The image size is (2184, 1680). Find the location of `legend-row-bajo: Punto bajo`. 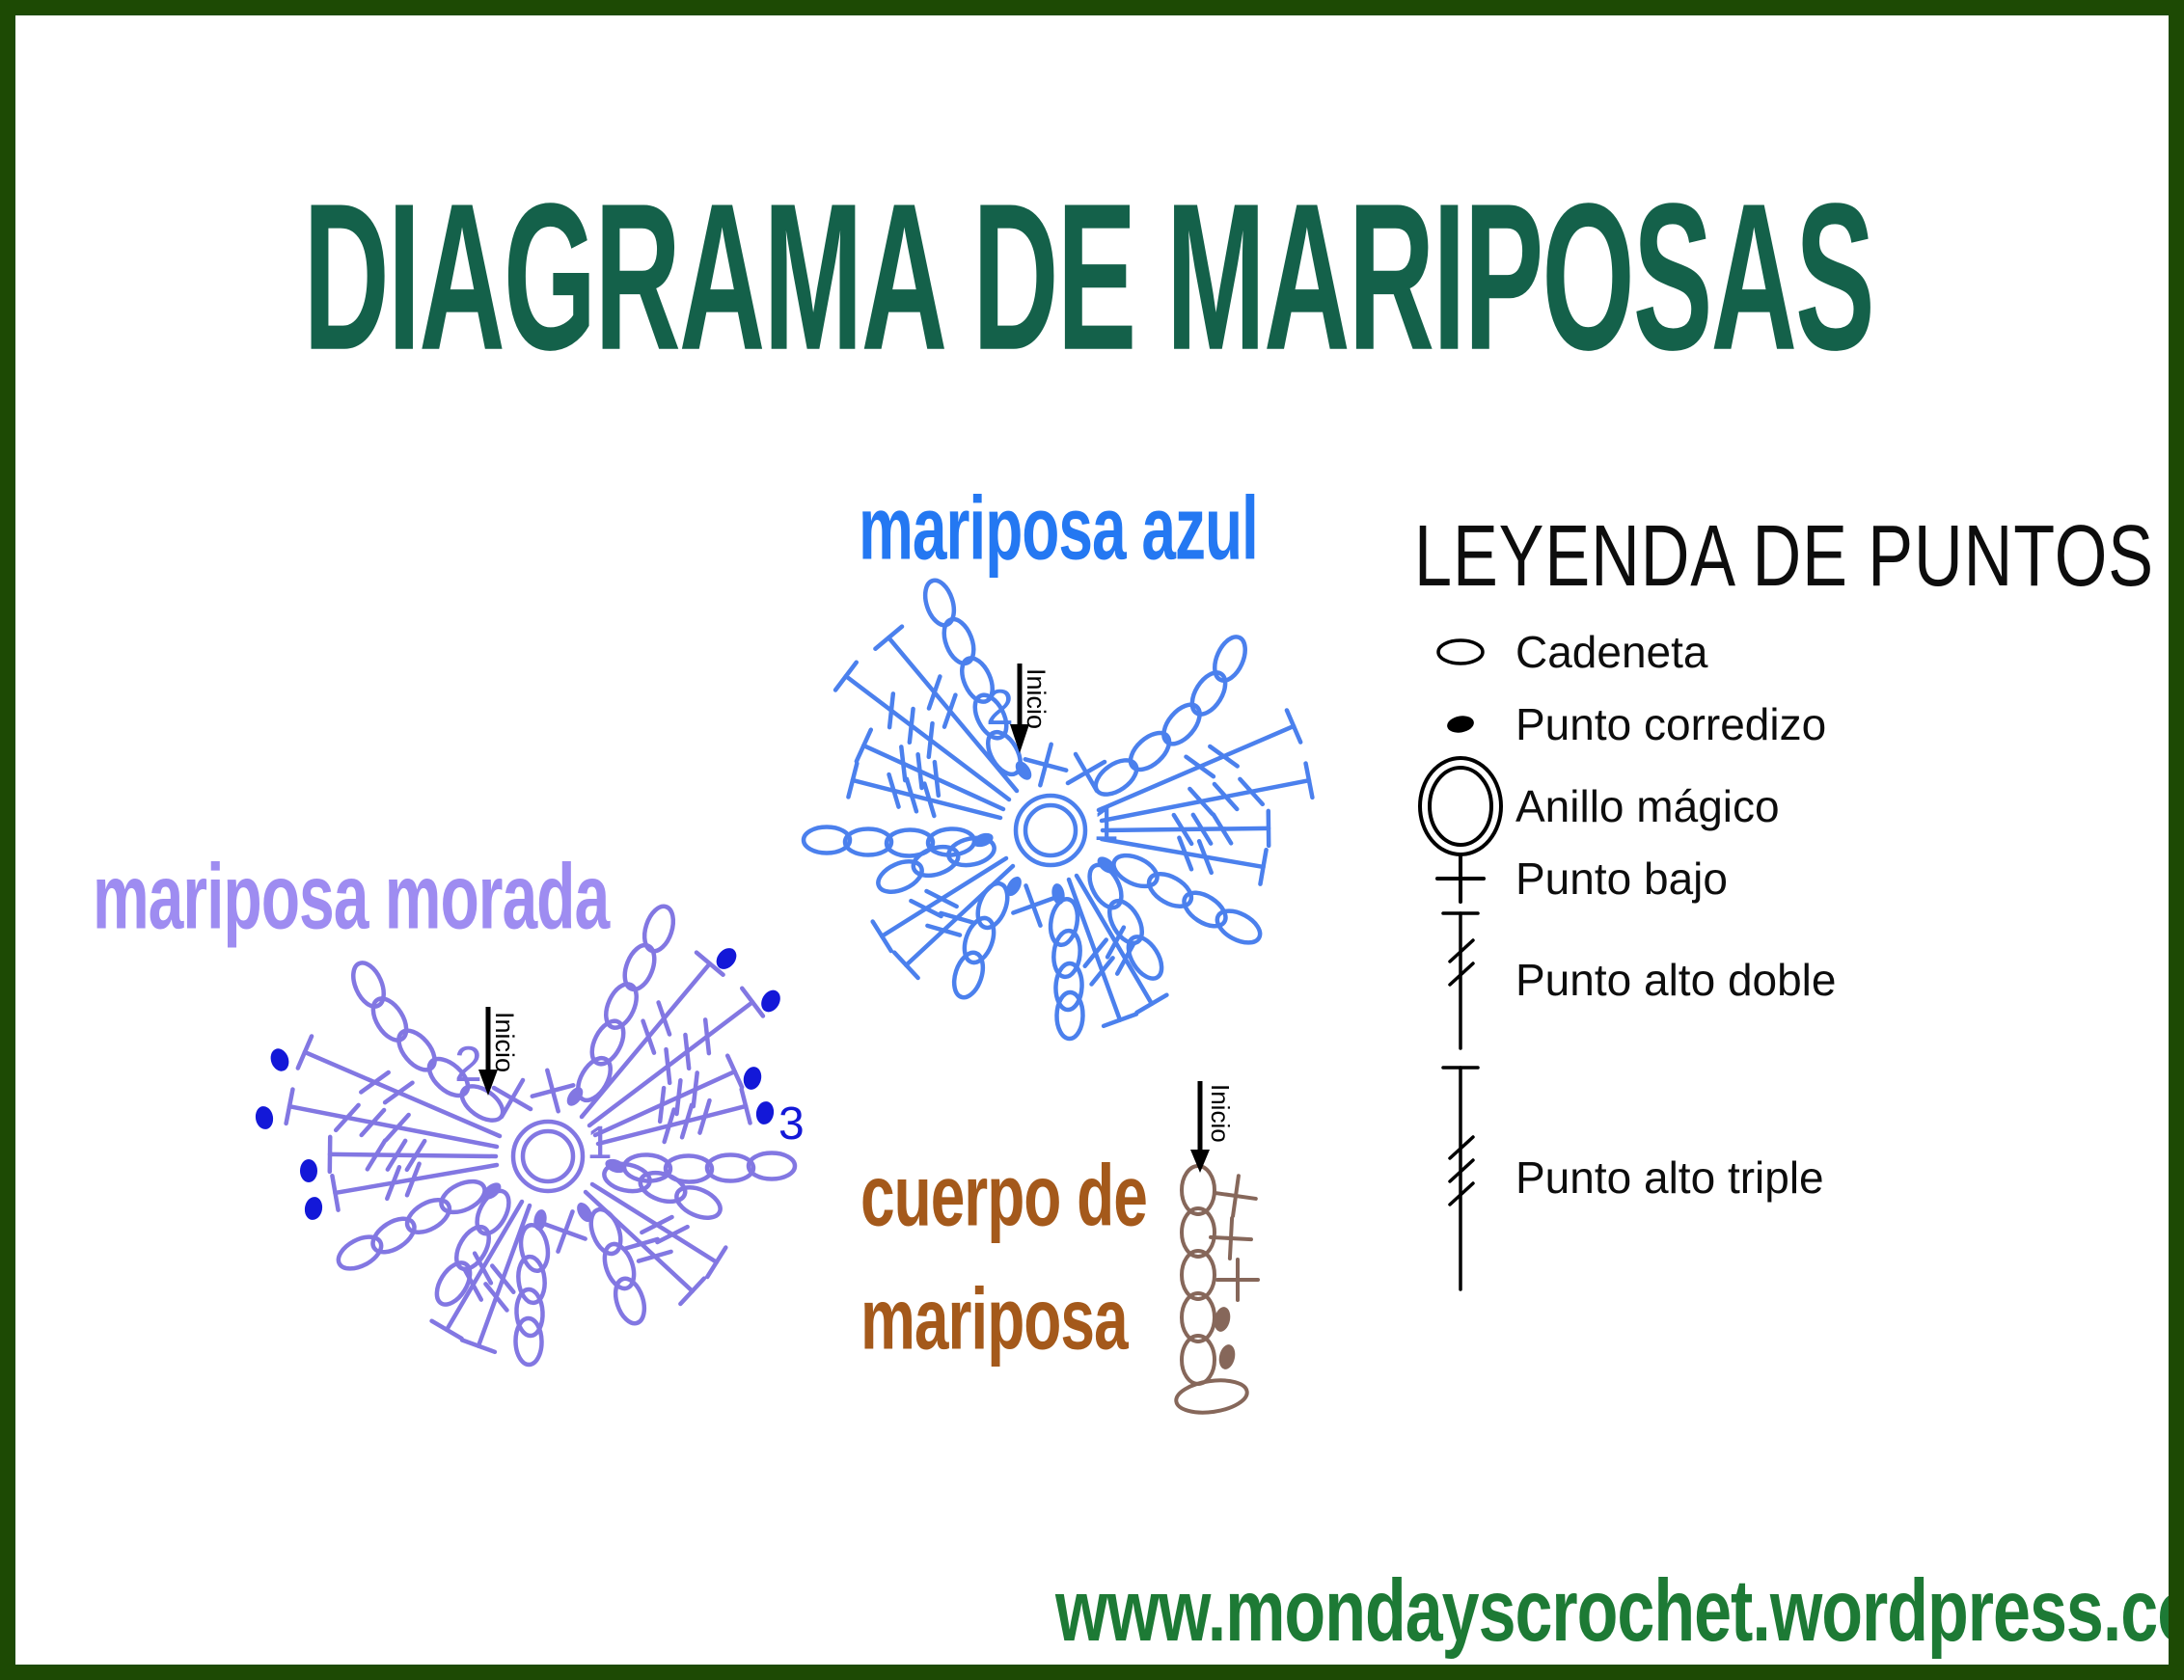

legend-row-bajo: Punto bajo is located at coordinates (1566, 879).